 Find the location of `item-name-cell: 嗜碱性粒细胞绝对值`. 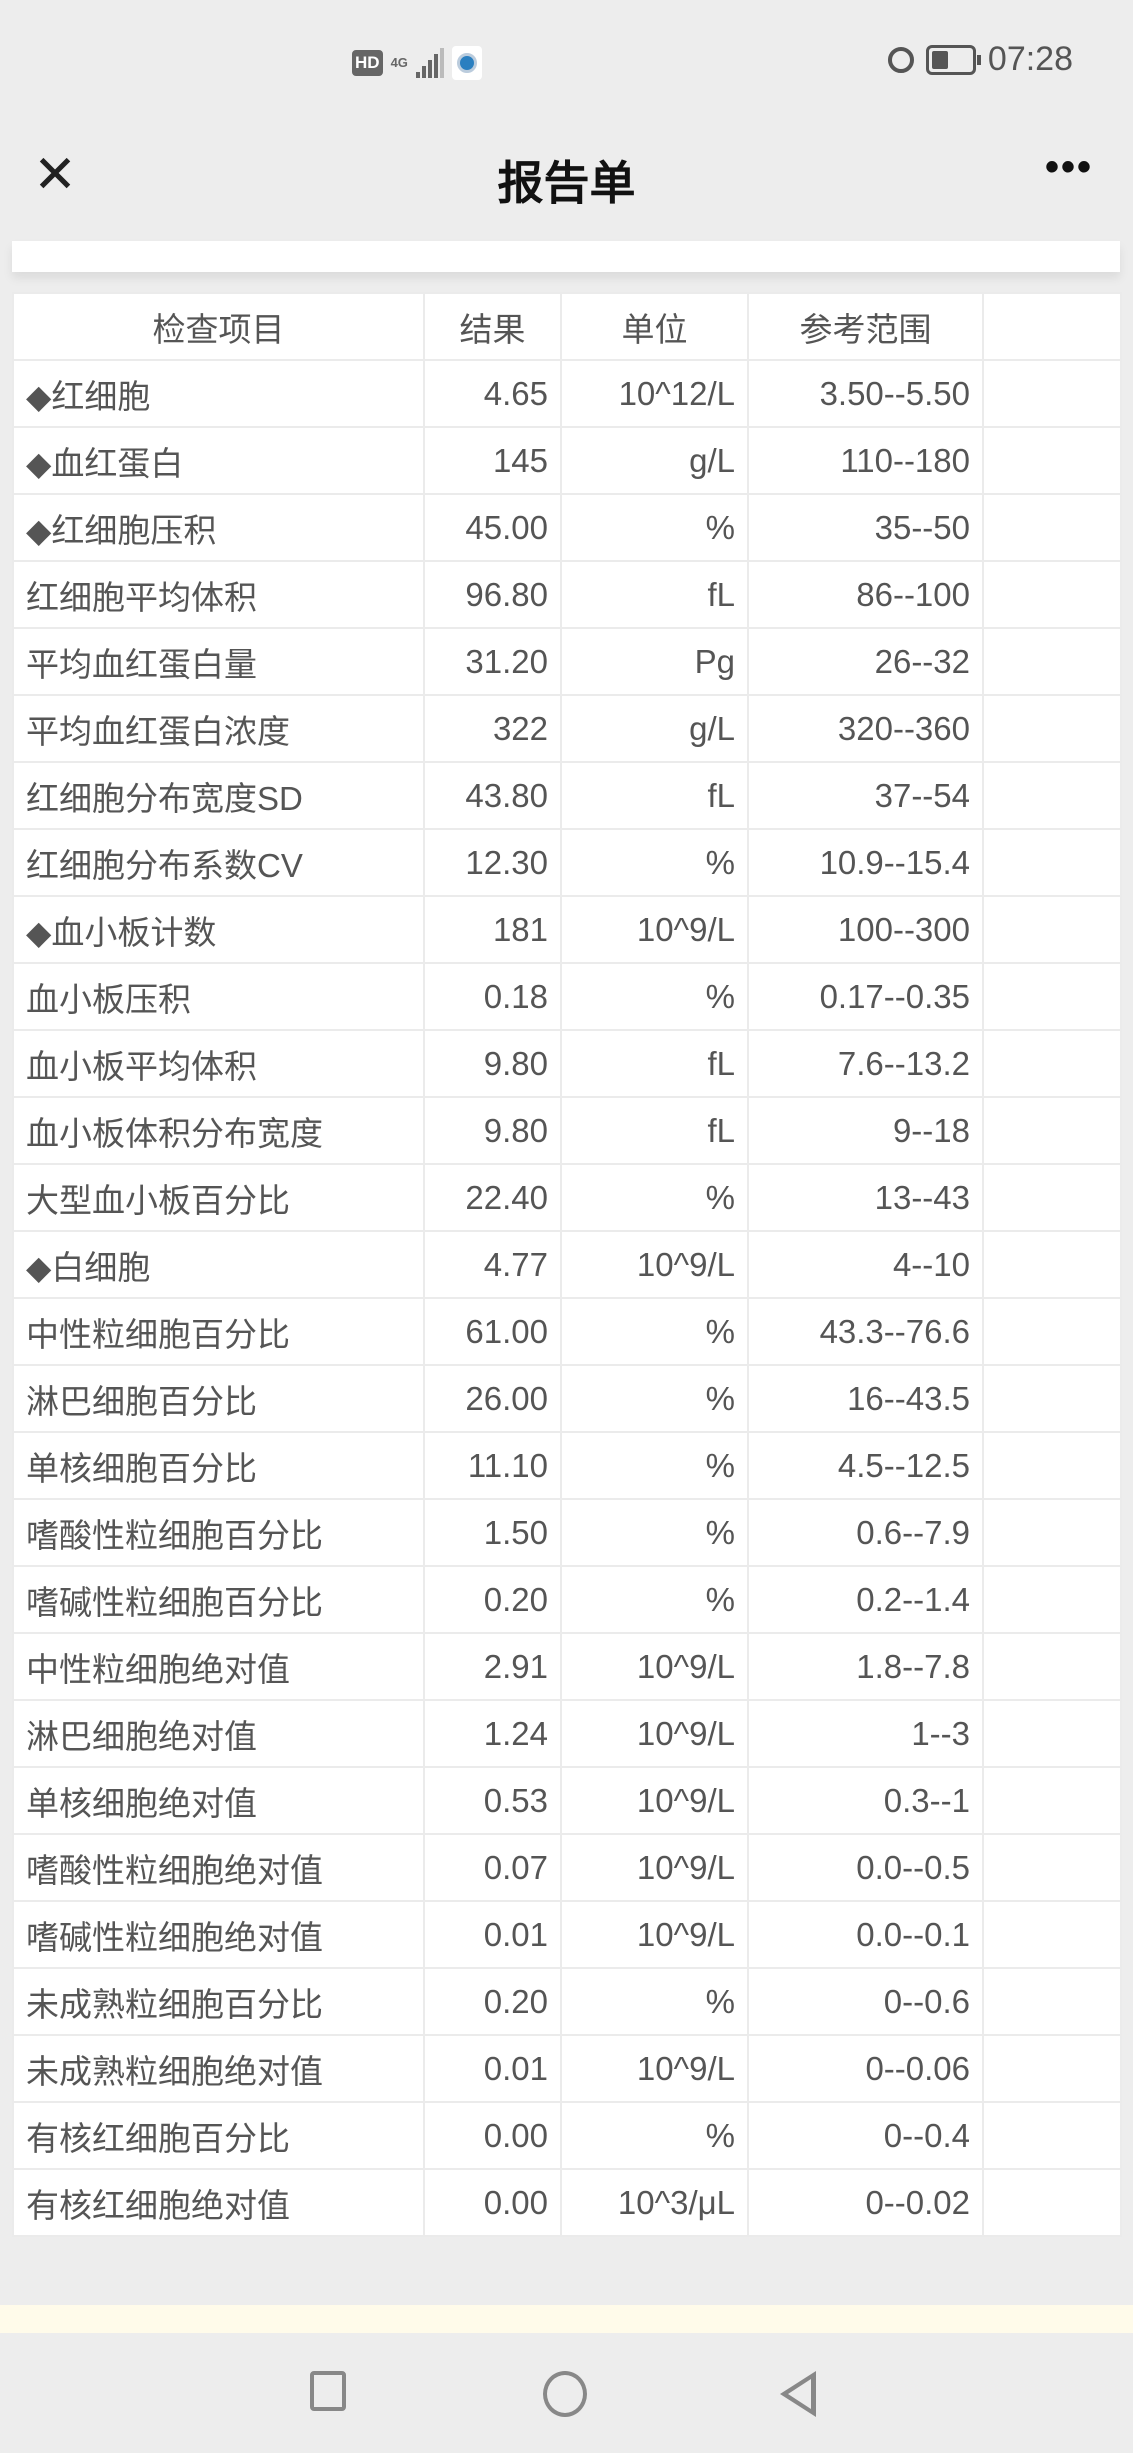

item-name-cell: 嗜碱性粒细胞绝对值 is located at coordinates (218, 1934).